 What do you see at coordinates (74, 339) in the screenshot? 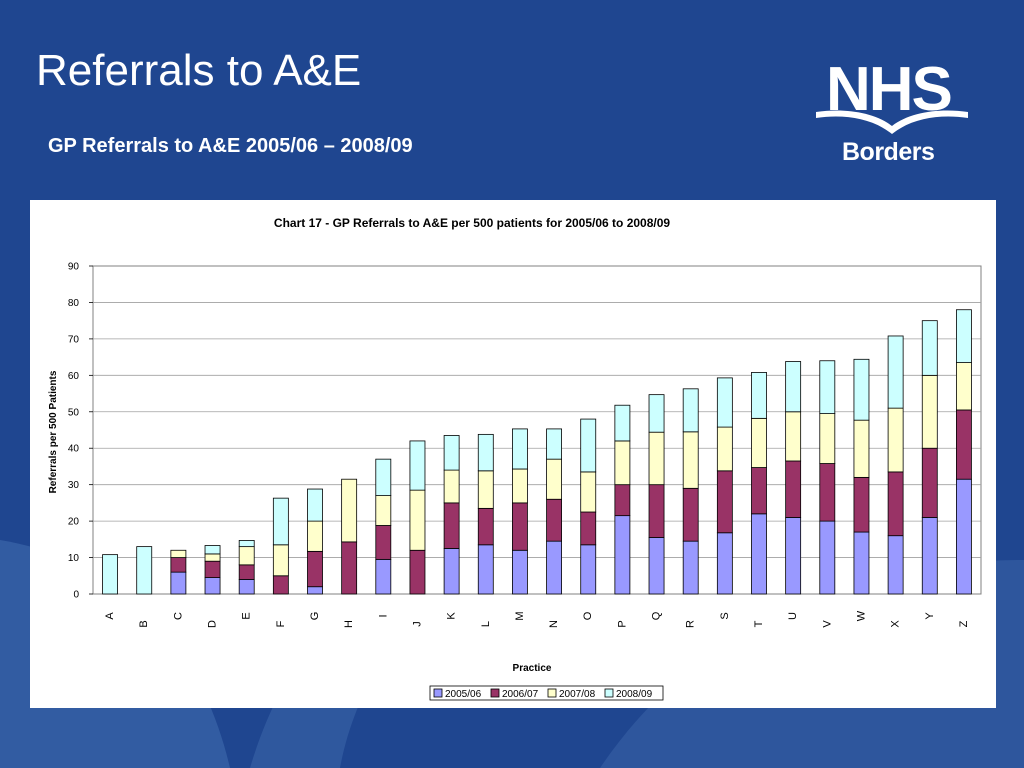
I see `y-tick-label: 70` at bounding box center [74, 339].